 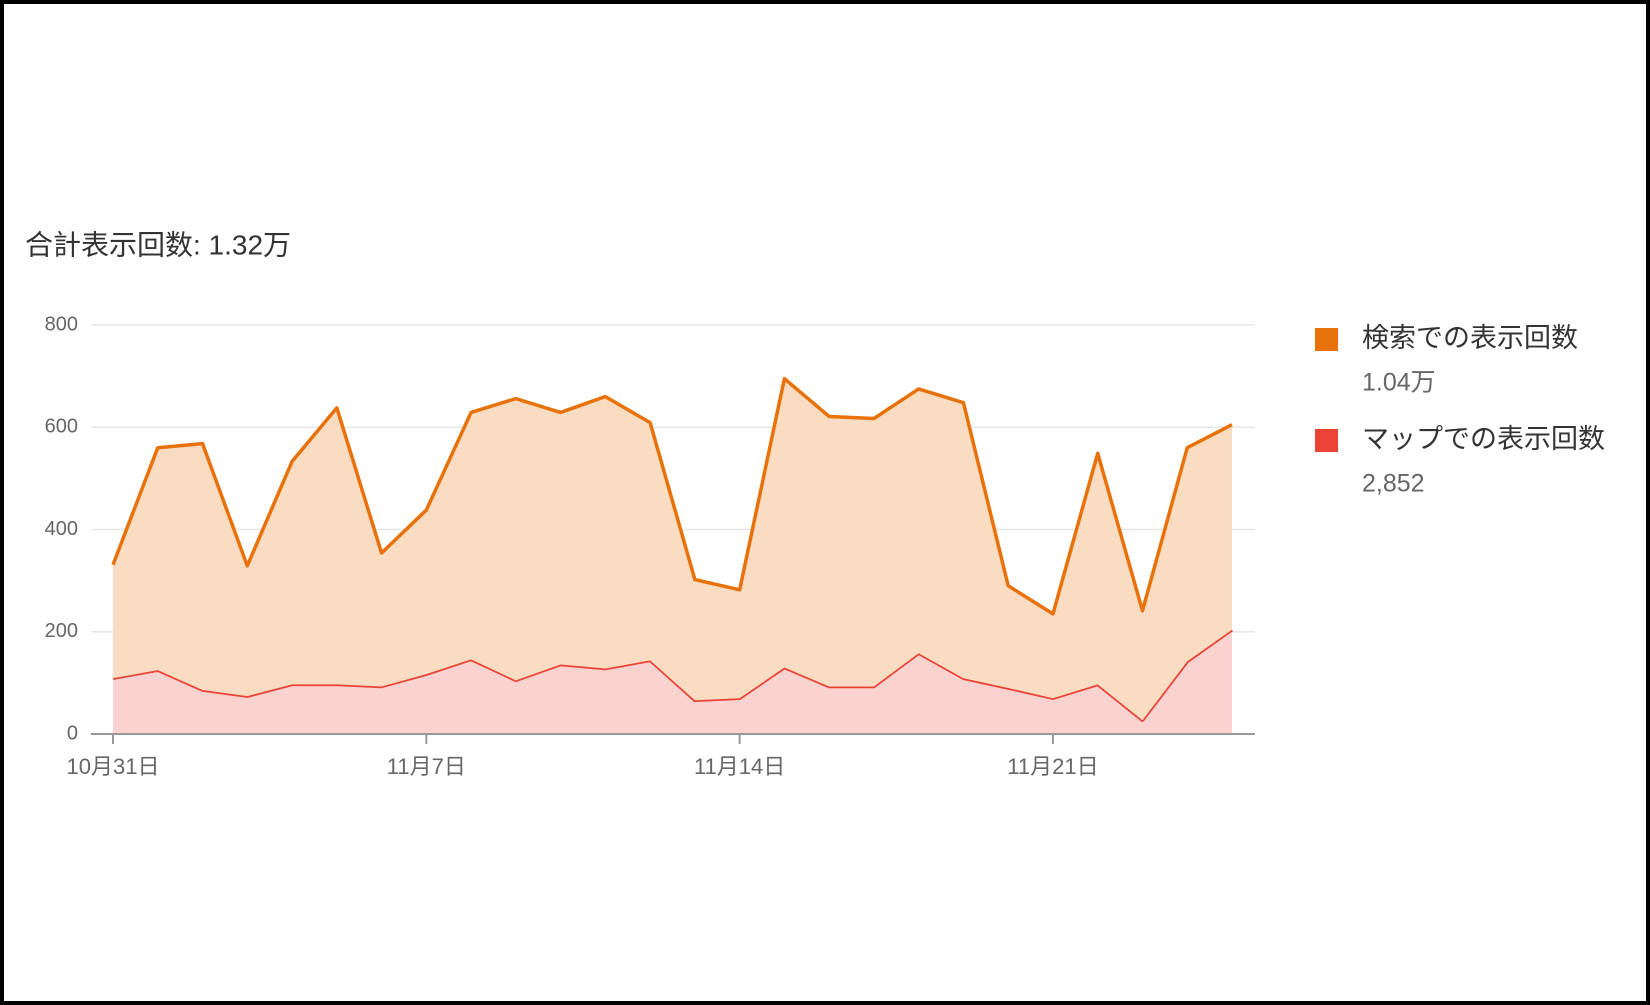 I want to click on legend-label: 検索での表示回数, so click(x=1470, y=338).